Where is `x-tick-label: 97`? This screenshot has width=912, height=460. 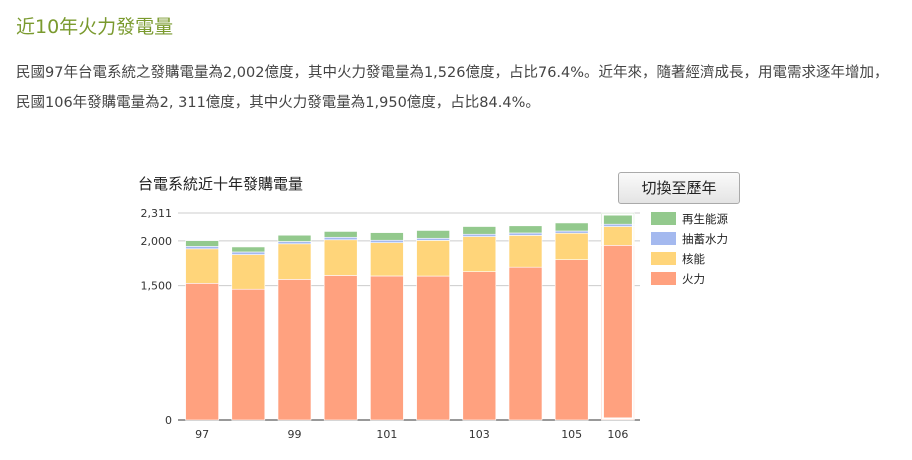 x-tick-label: 97 is located at coordinates (202, 434).